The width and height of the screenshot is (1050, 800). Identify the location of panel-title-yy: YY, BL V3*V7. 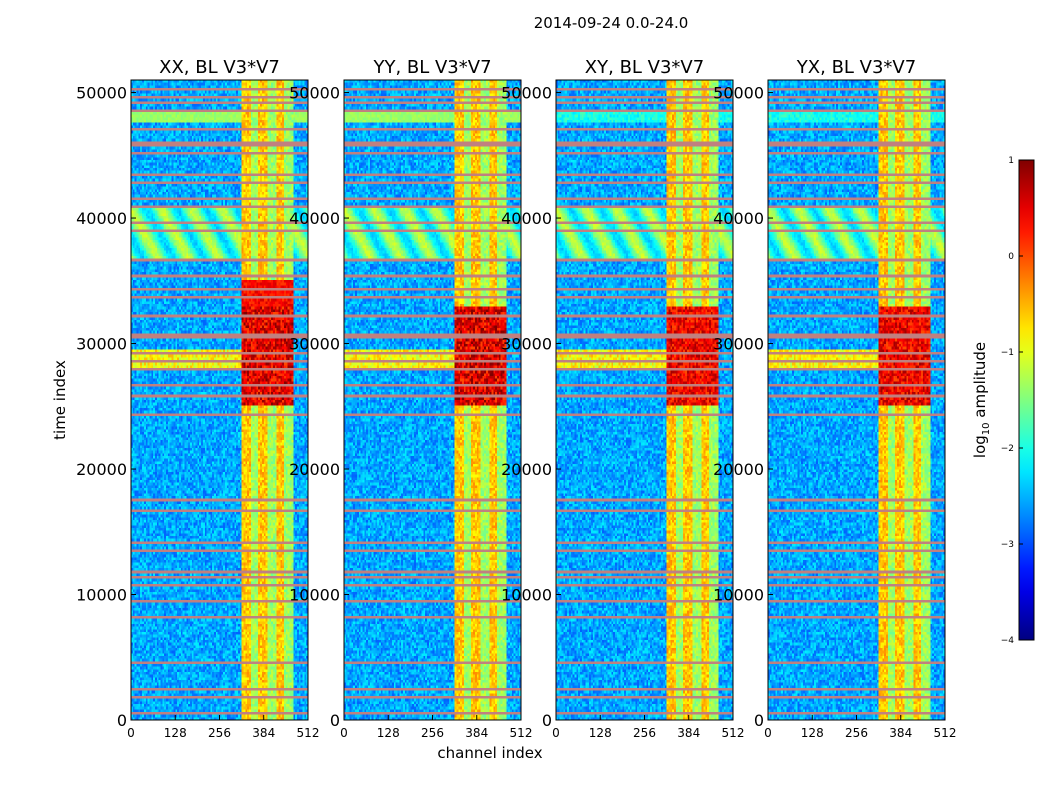
(431, 67).